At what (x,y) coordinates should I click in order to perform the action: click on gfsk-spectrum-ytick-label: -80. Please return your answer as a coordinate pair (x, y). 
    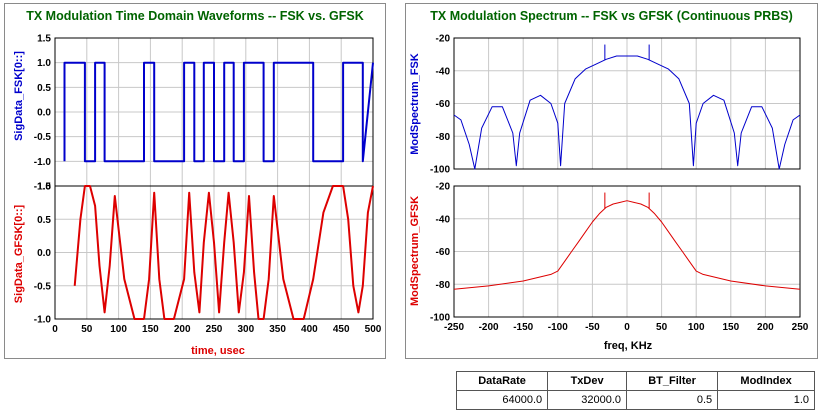
    Looking at the image, I should click on (443, 285).